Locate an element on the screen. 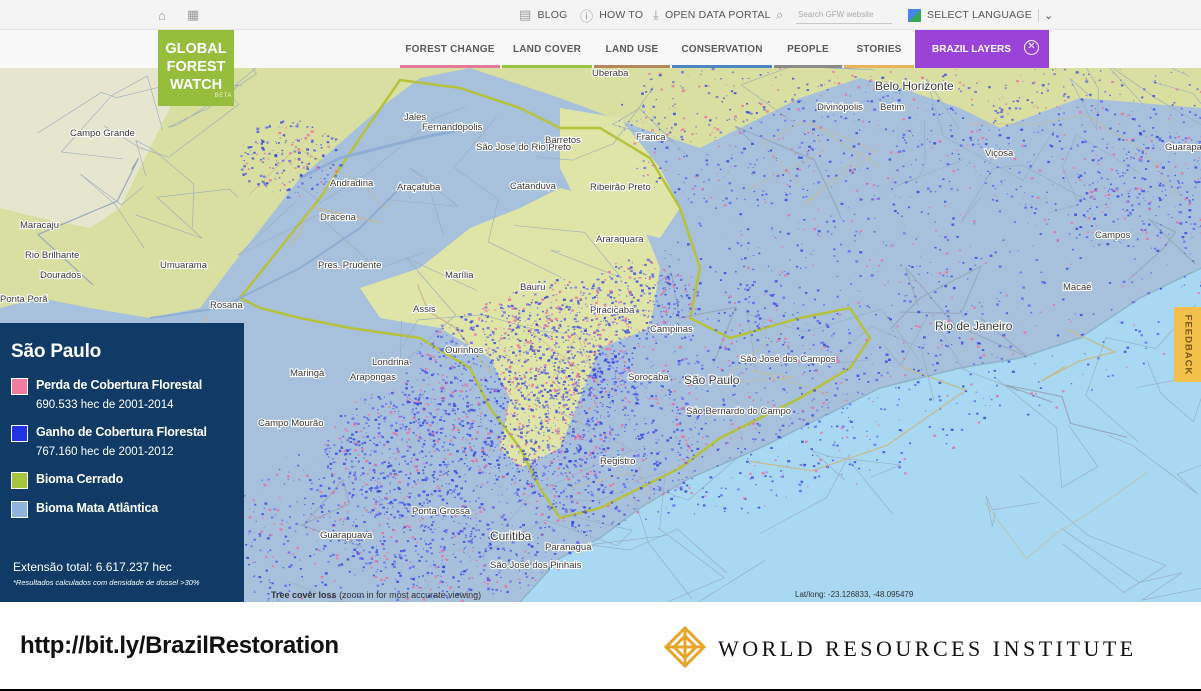 Image resolution: width=1201 pixels, height=691 pixels. map-river is located at coordinates (385, 153).